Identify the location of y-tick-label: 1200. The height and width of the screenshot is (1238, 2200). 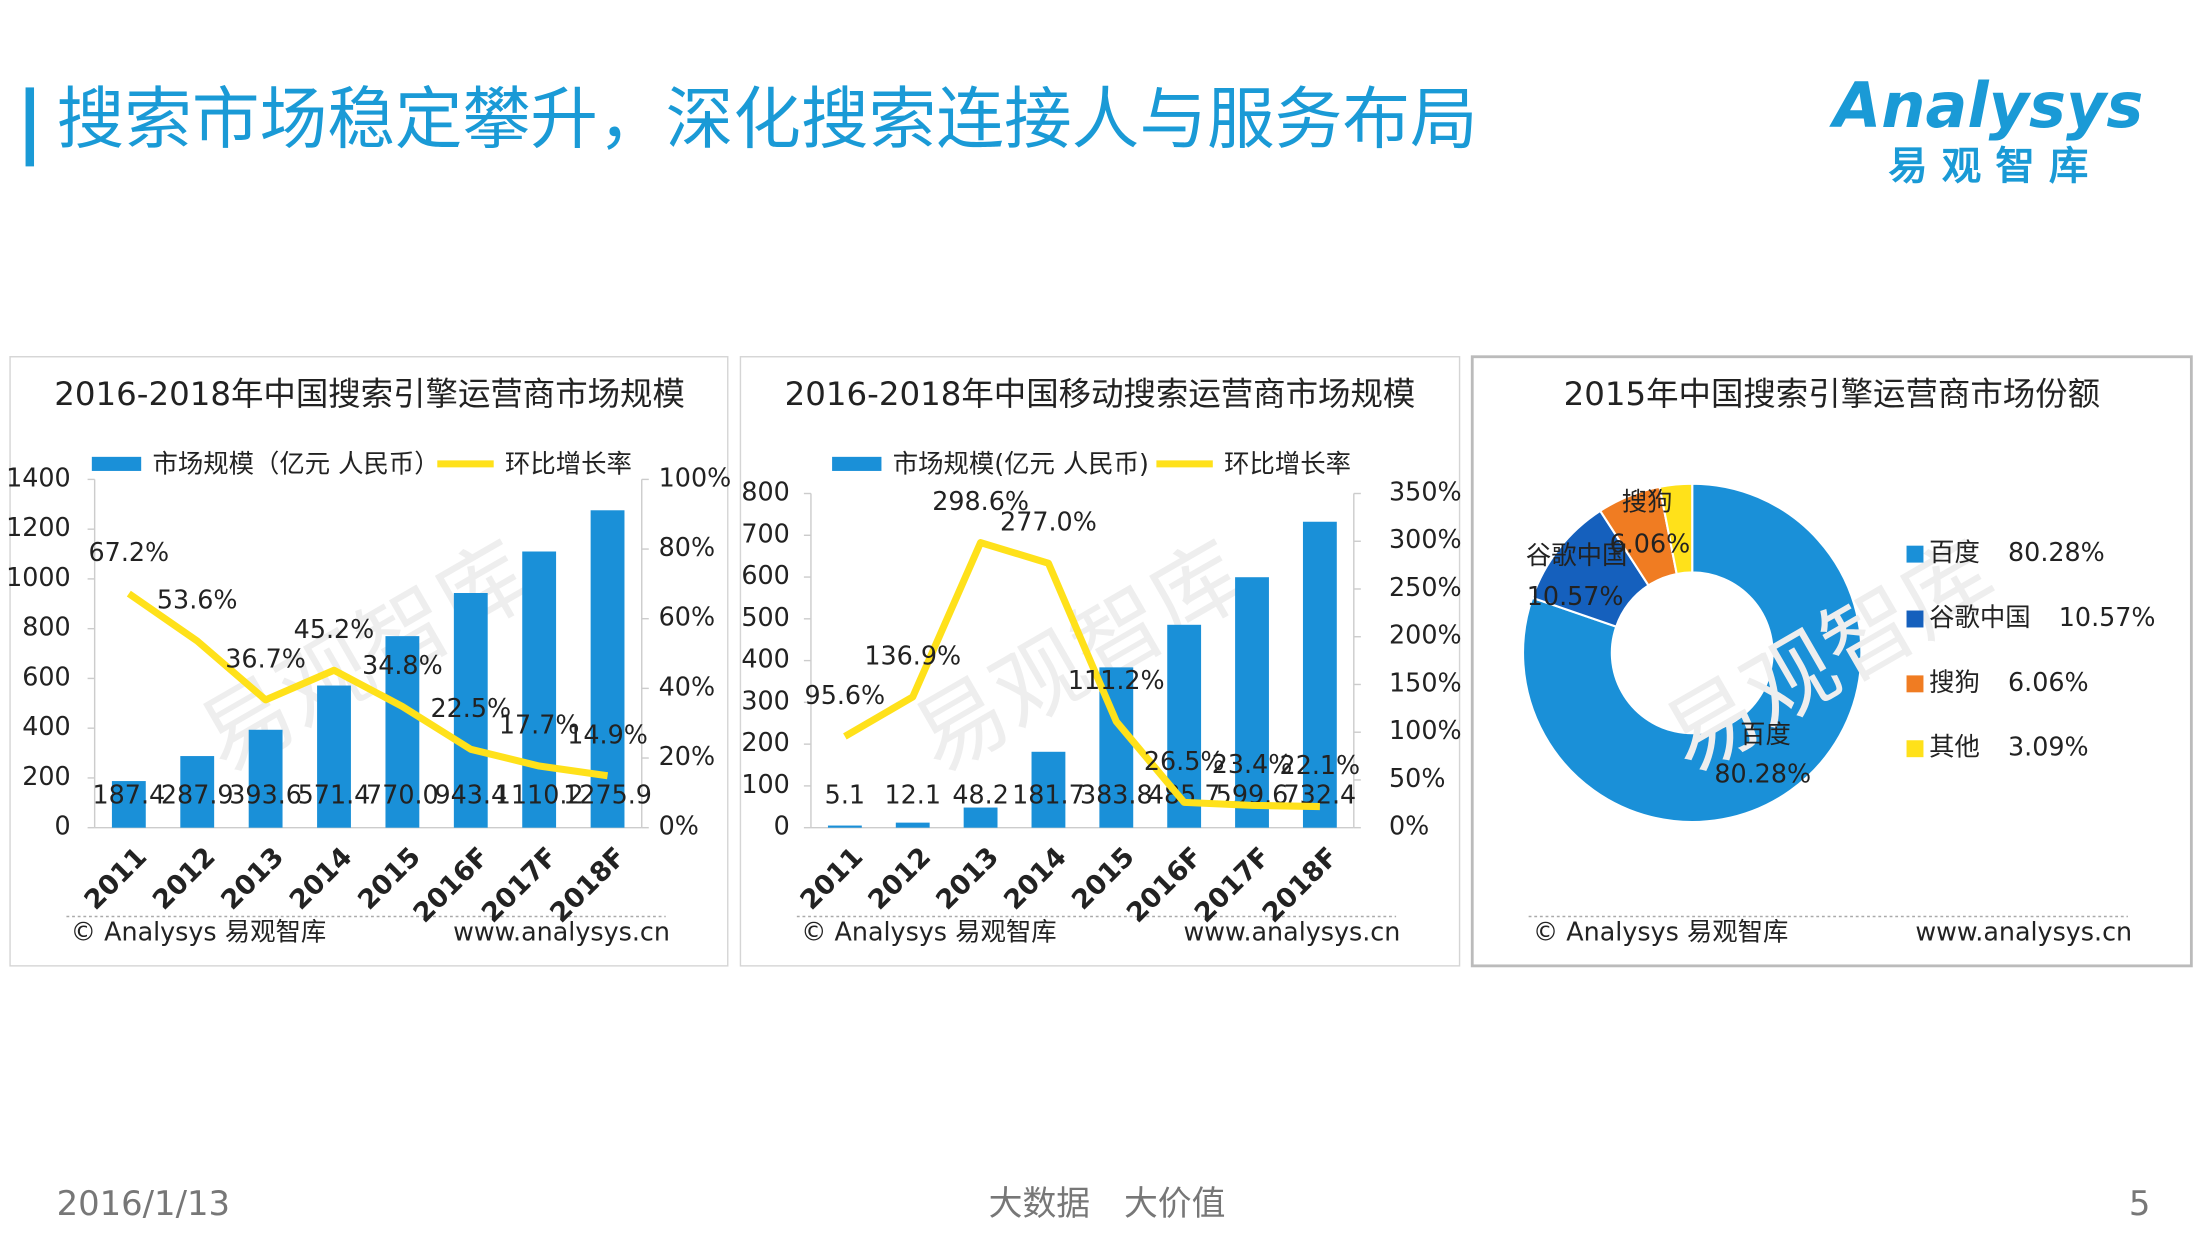
(38, 527).